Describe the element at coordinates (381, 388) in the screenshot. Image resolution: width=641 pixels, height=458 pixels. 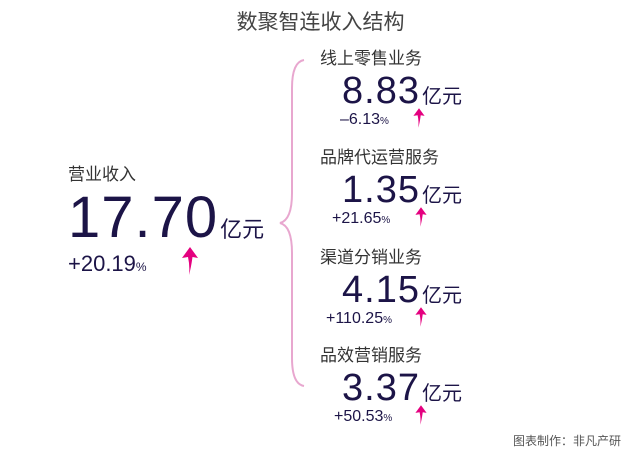
I see `segment-value: 3.37` at that location.